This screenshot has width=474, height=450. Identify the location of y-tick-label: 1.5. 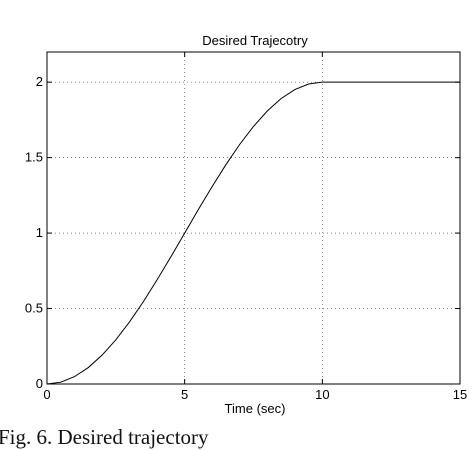
(34, 157).